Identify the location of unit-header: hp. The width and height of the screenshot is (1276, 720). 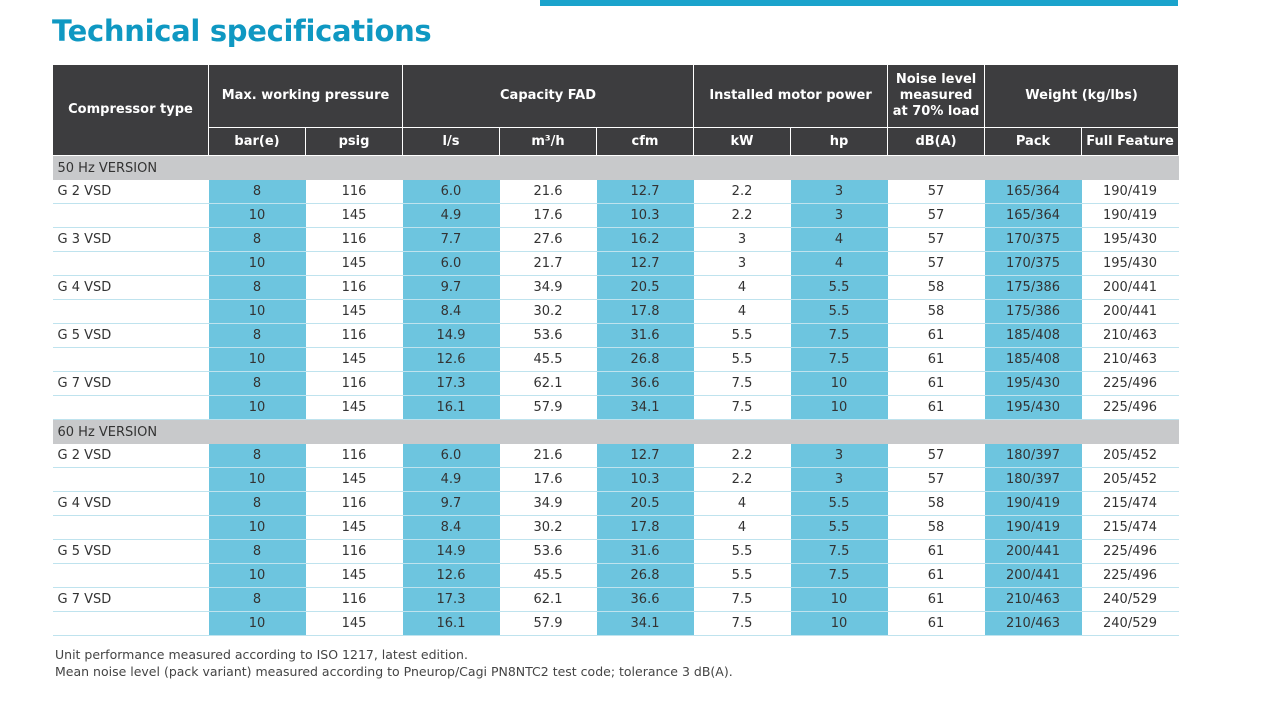
(839, 141).